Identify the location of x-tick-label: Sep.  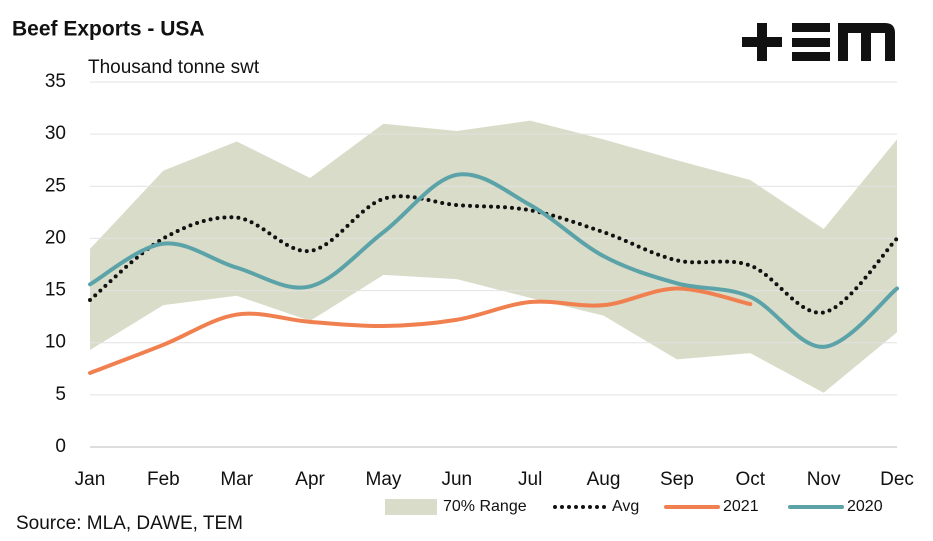
(677, 479).